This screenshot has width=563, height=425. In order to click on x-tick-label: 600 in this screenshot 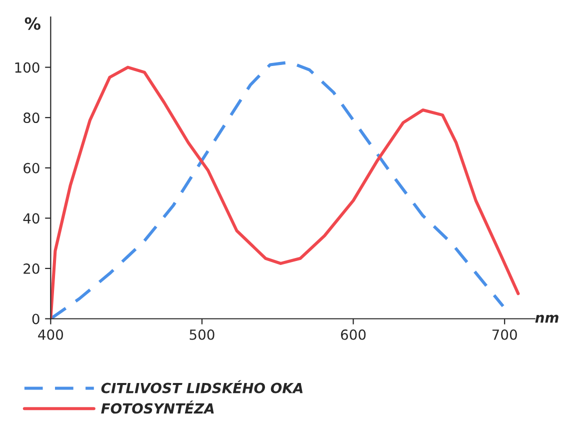, I will do `click(353, 334)`.